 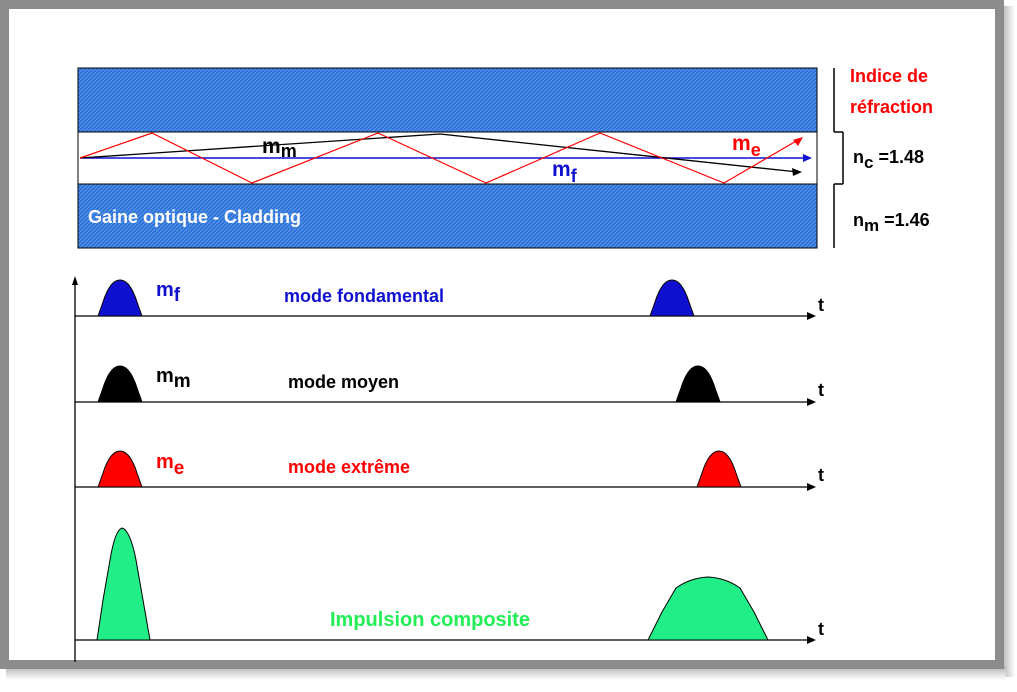 What do you see at coordinates (120, 384) in the screenshot?
I see `medium-pulse-start` at bounding box center [120, 384].